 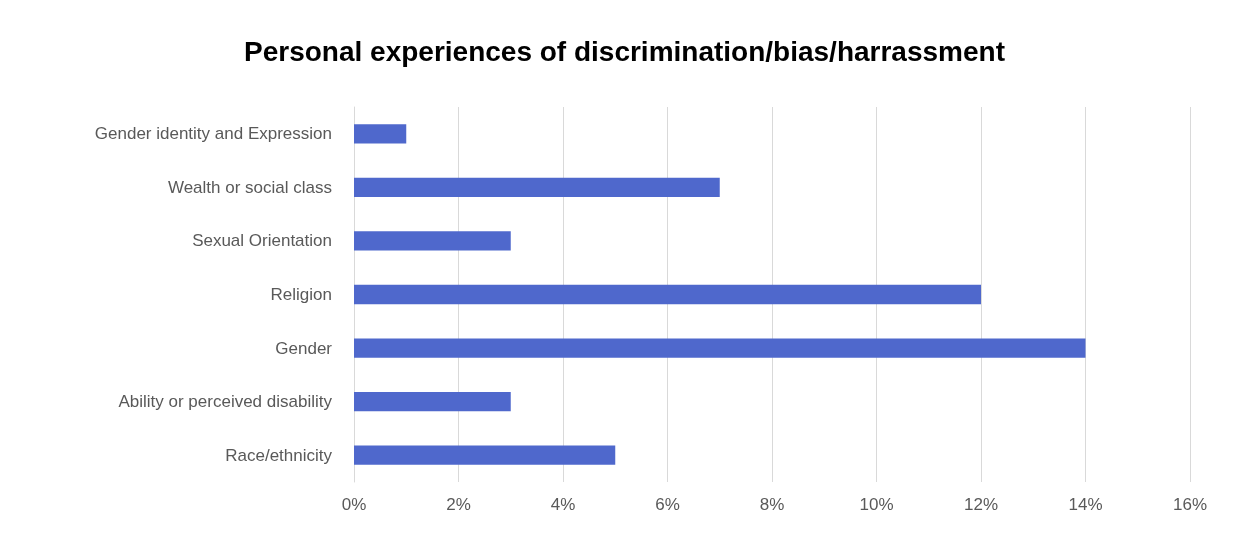 I want to click on y-tick-label: Gender identity and Expression, so click(x=213, y=134).